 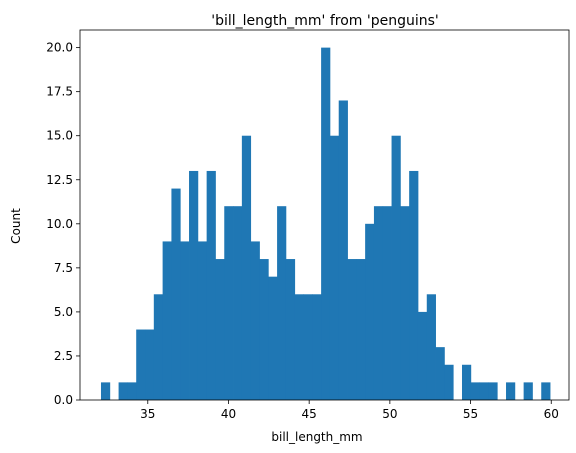 I want to click on y-tick-label: 17.5, so click(x=59, y=92).